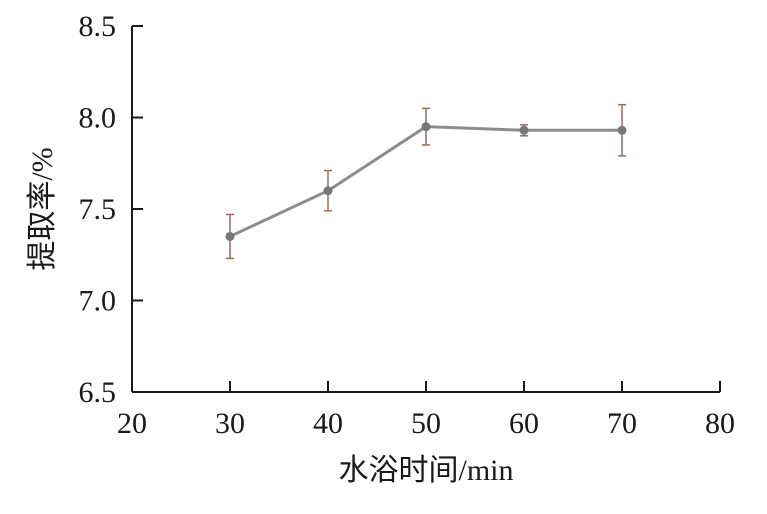  Describe the element at coordinates (622, 423) in the screenshot. I see `x-tick-label: 70` at that location.